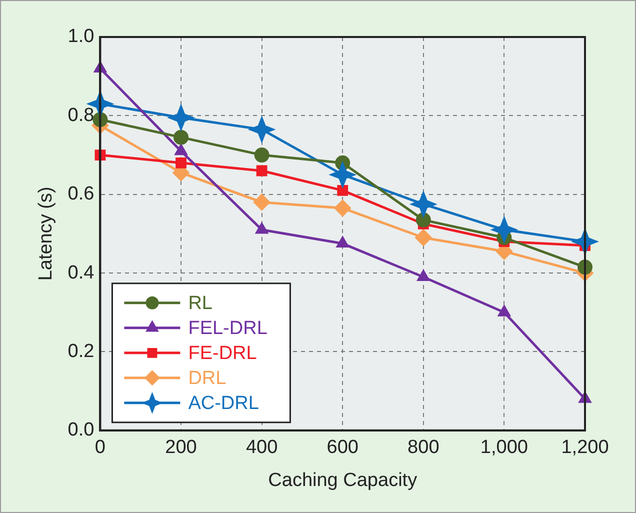 This screenshot has width=636, height=513. What do you see at coordinates (207, 379) in the screenshot?
I see `legend-label: DRL` at bounding box center [207, 379].